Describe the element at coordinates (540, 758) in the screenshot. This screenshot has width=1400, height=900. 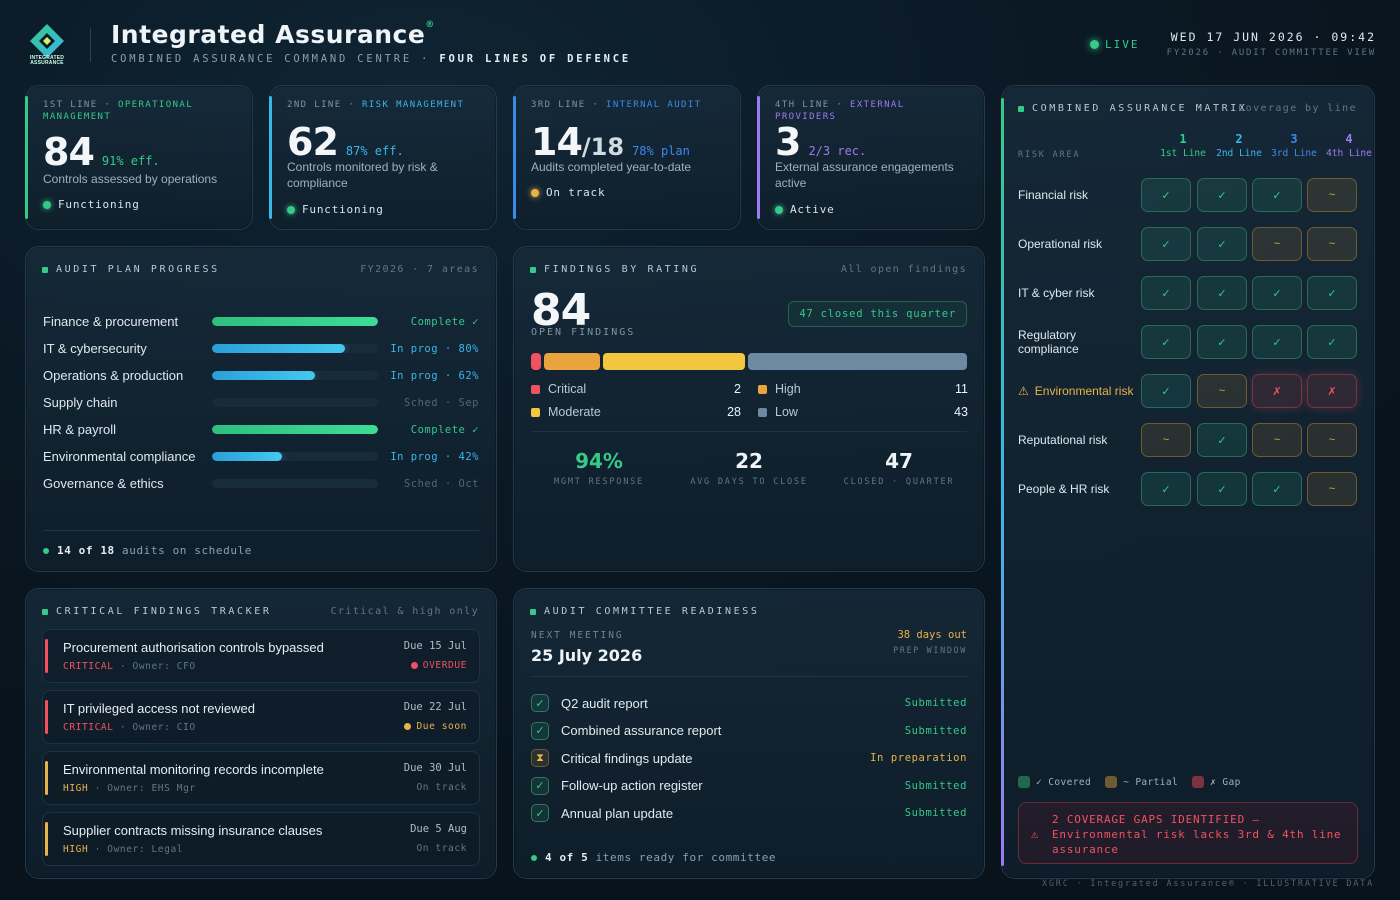
I see `hourglass-icon: ⧗` at that location.